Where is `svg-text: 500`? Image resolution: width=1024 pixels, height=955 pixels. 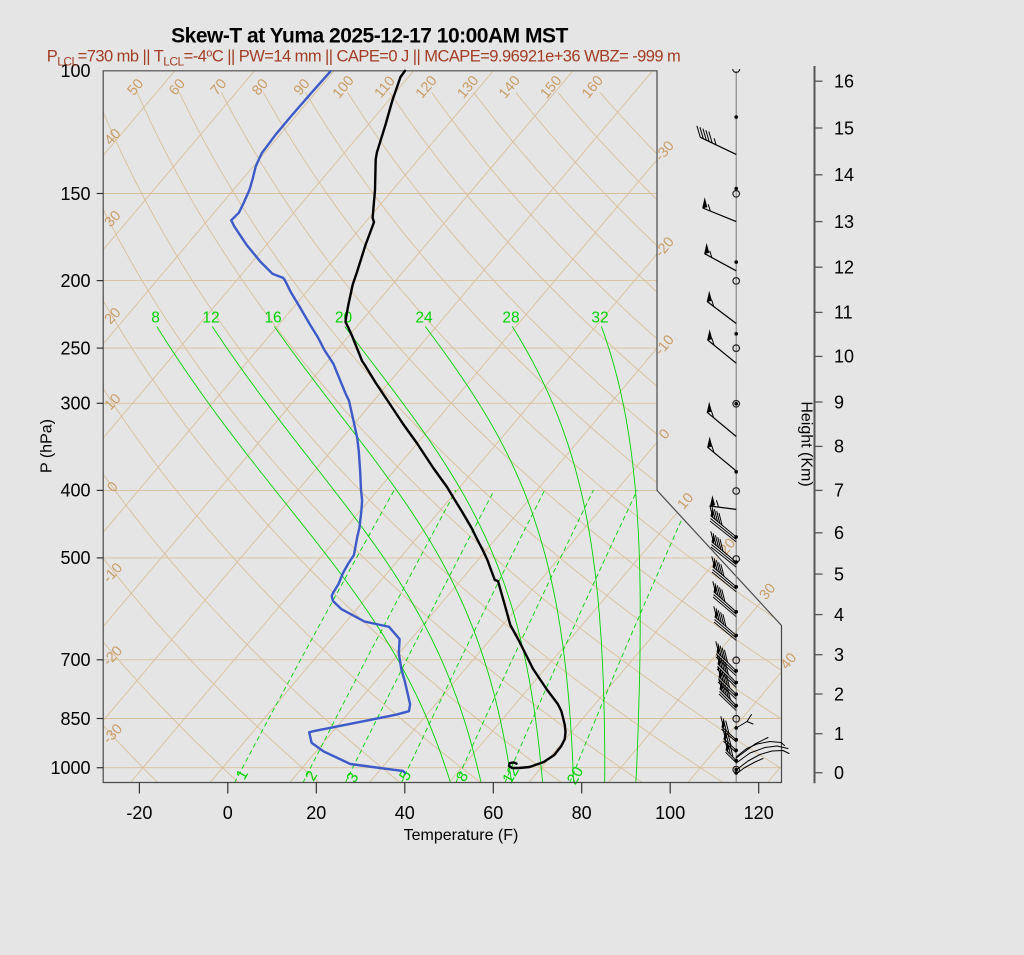 svg-text: 500 is located at coordinates (75, 558).